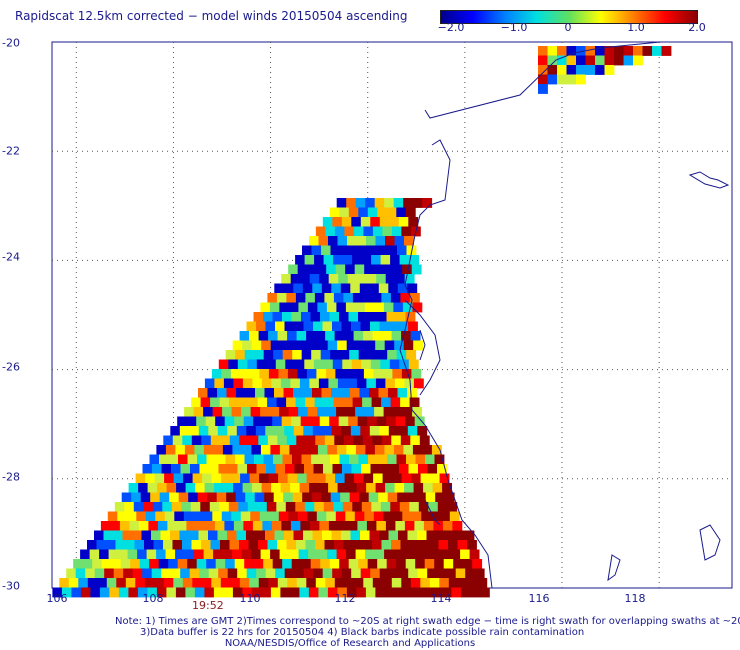 This screenshot has height=650, width=740. I want to click on lat-label-20: -20, so click(11, 43).